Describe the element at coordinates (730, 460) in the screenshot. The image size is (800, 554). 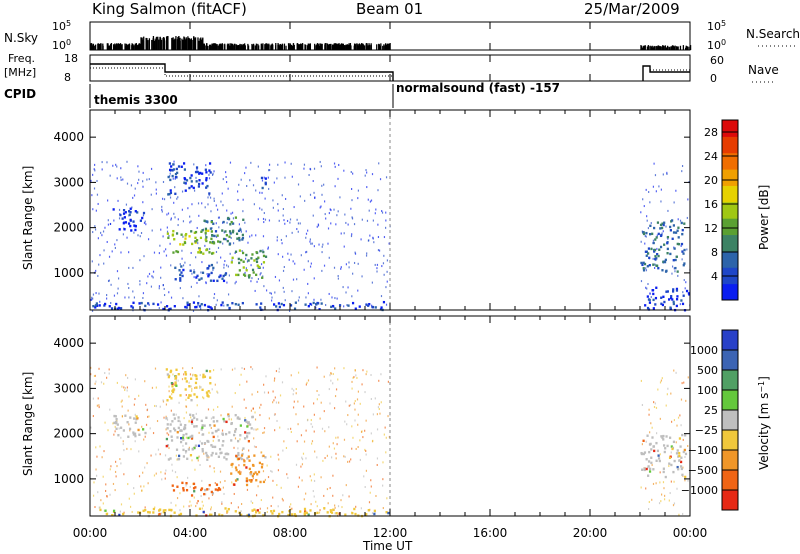
I see `colorbar-segment` at that location.